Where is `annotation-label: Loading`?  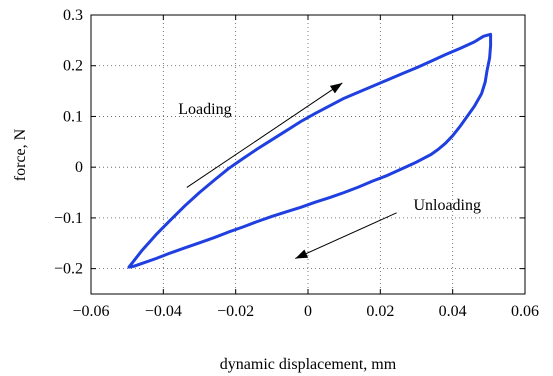 annotation-label: Loading is located at coordinates (204, 109).